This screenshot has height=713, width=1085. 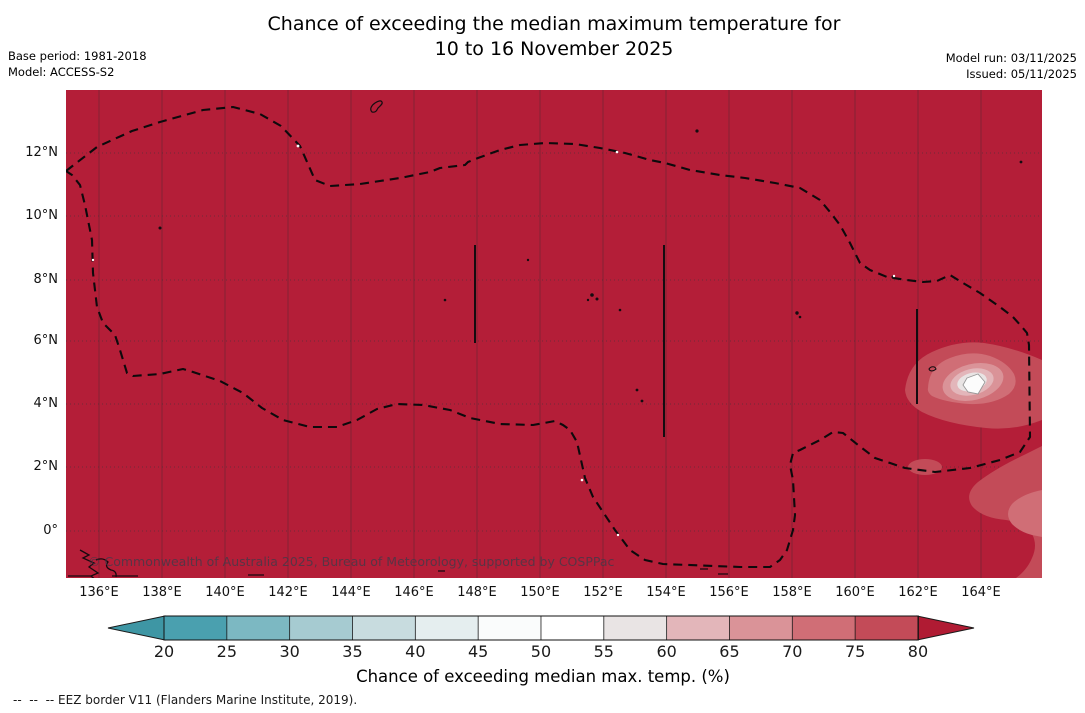 What do you see at coordinates (666, 651) in the screenshot?
I see `colorbar-tick-label: 60` at bounding box center [666, 651].